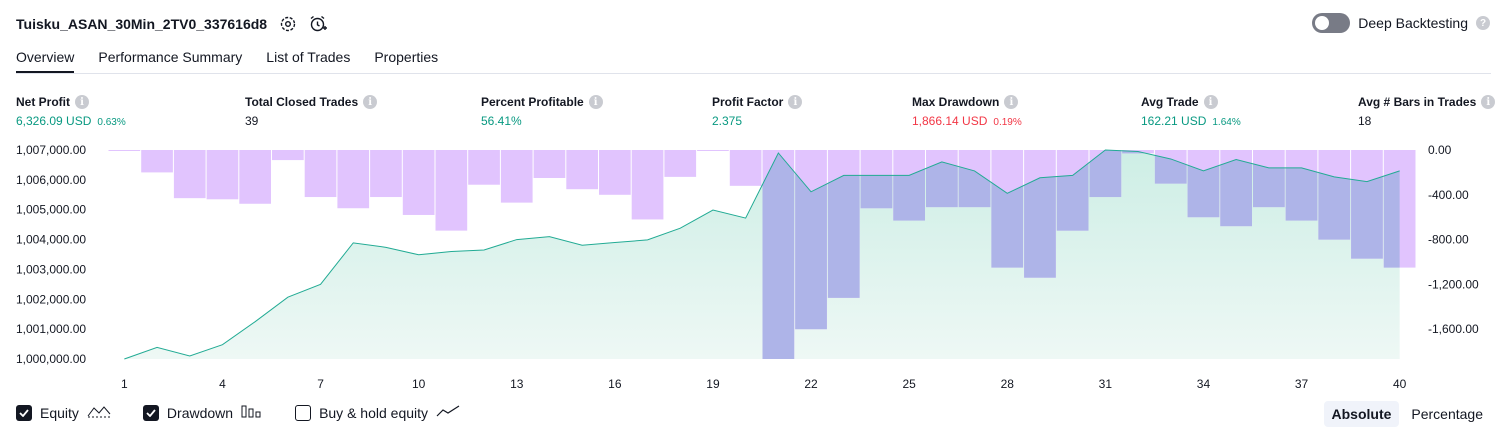 The height and width of the screenshot is (438, 1507). I want to click on x-axis-tick: 1, so click(124, 384).